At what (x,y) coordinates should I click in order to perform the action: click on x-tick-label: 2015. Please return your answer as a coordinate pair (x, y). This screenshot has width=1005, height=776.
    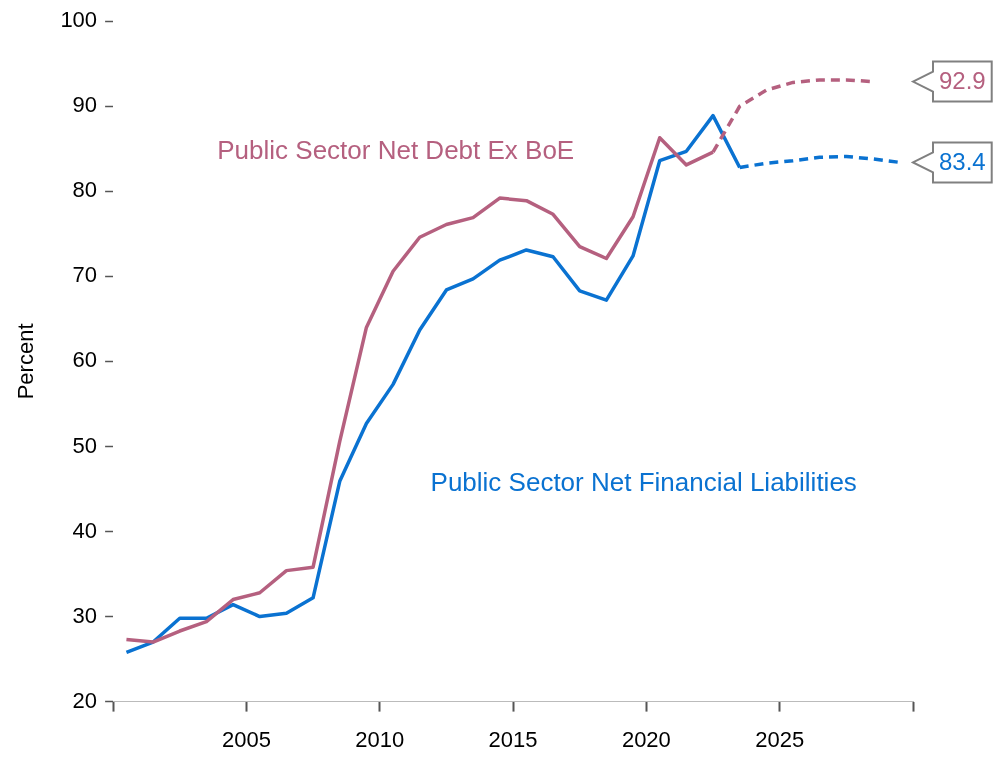
    Looking at the image, I should click on (513, 739).